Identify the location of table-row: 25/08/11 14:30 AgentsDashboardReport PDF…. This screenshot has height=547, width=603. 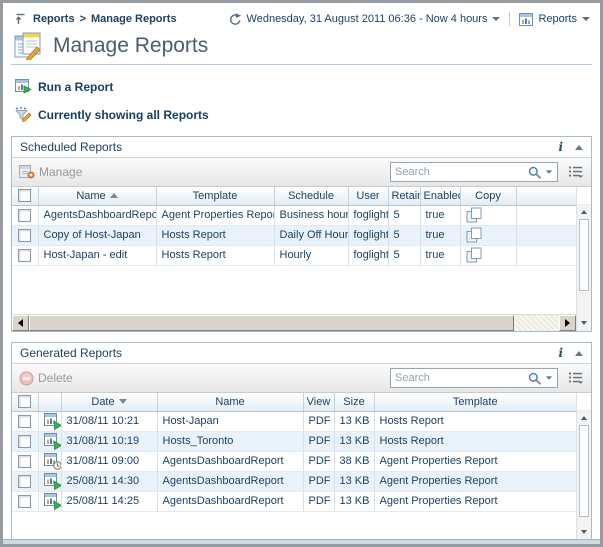
(294, 481).